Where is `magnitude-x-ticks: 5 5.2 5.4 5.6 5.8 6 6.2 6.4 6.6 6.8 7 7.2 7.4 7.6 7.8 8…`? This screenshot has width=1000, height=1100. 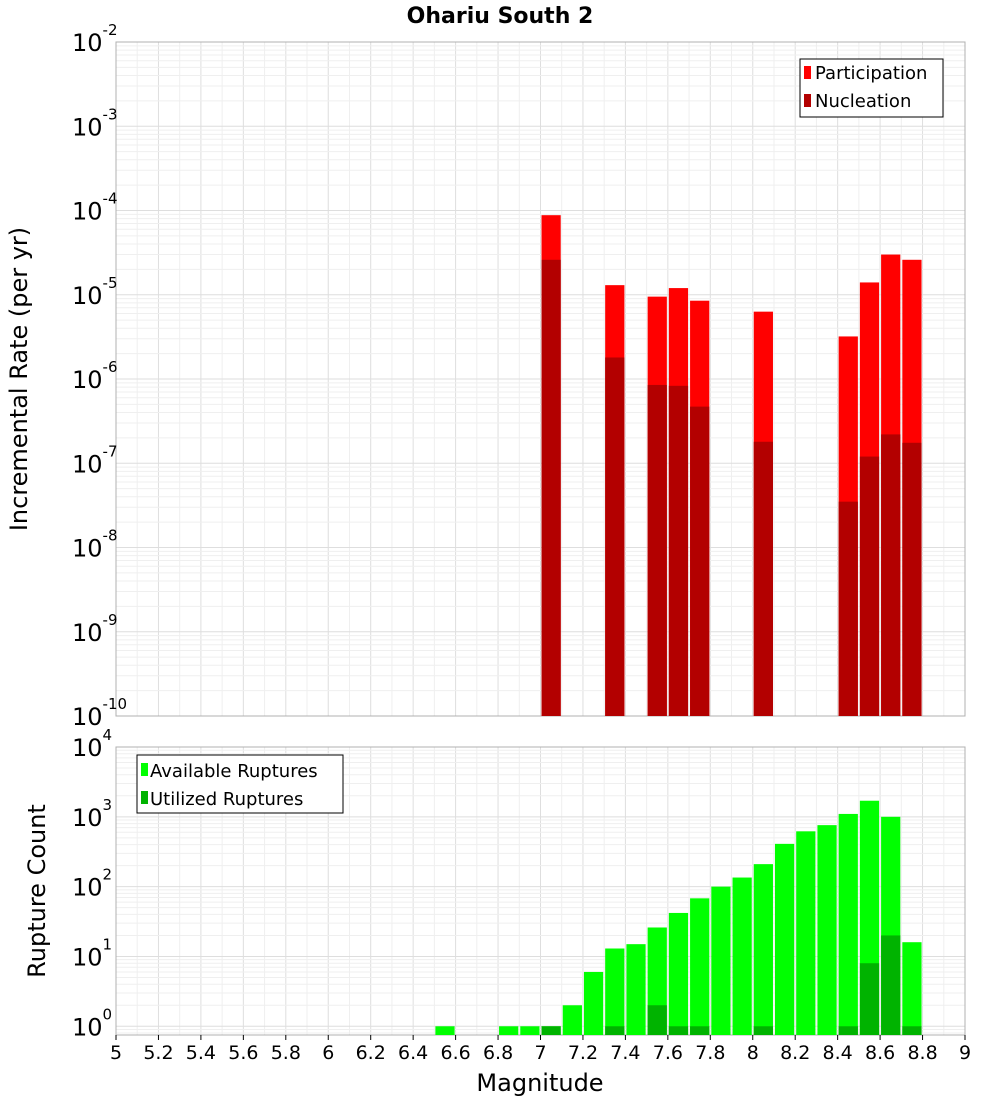 magnitude-x-ticks: 5 5.2 5.4 5.6 5.8 6 6.2 6.4 6.6 6.8 7 7.2 7.4 7.6 7.8 8… is located at coordinates (540, 1049).